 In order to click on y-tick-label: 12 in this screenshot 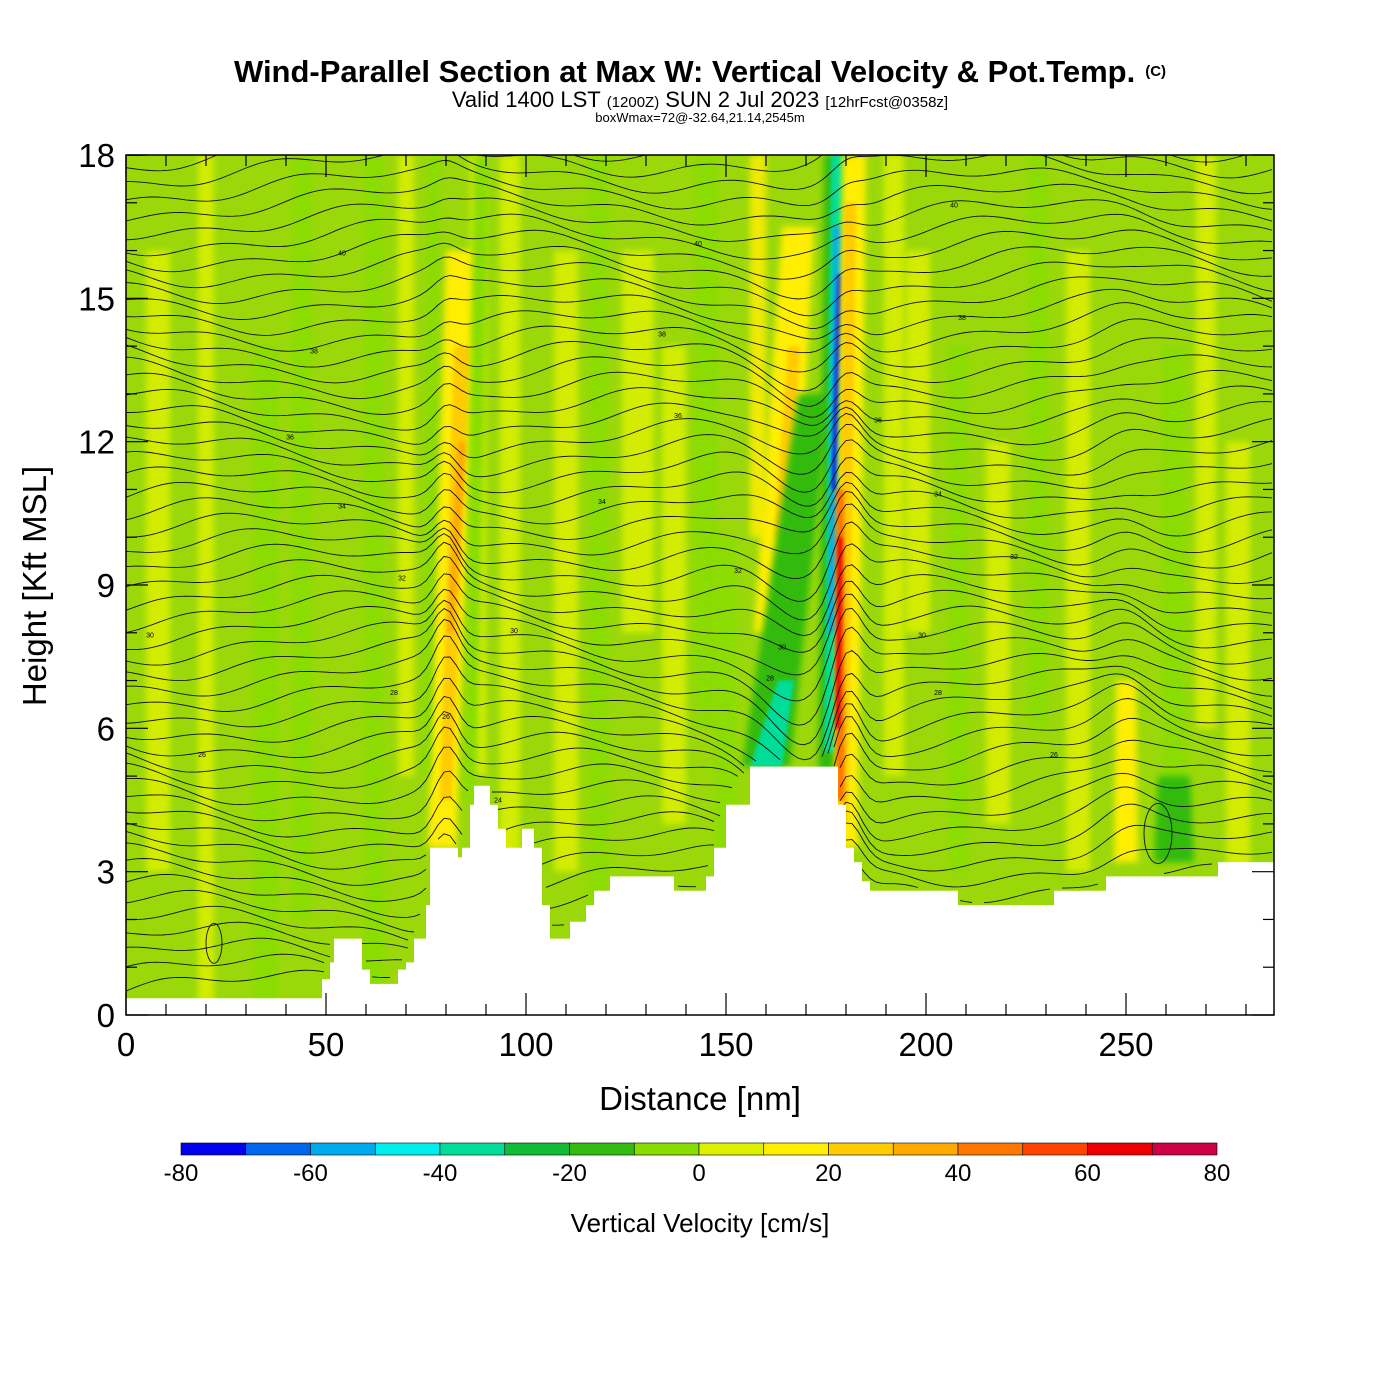, I will do `click(96, 442)`.